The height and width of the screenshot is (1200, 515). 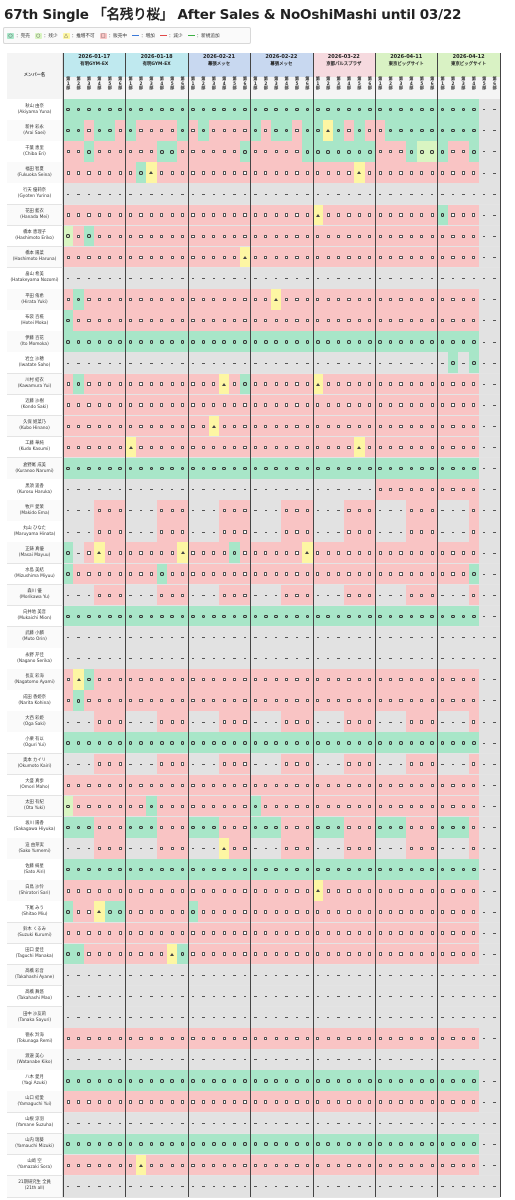 What do you see at coordinates (34, 682) in the screenshot?
I see `member-name-en: (Nagatomo Ayami)` at bounding box center [34, 682].